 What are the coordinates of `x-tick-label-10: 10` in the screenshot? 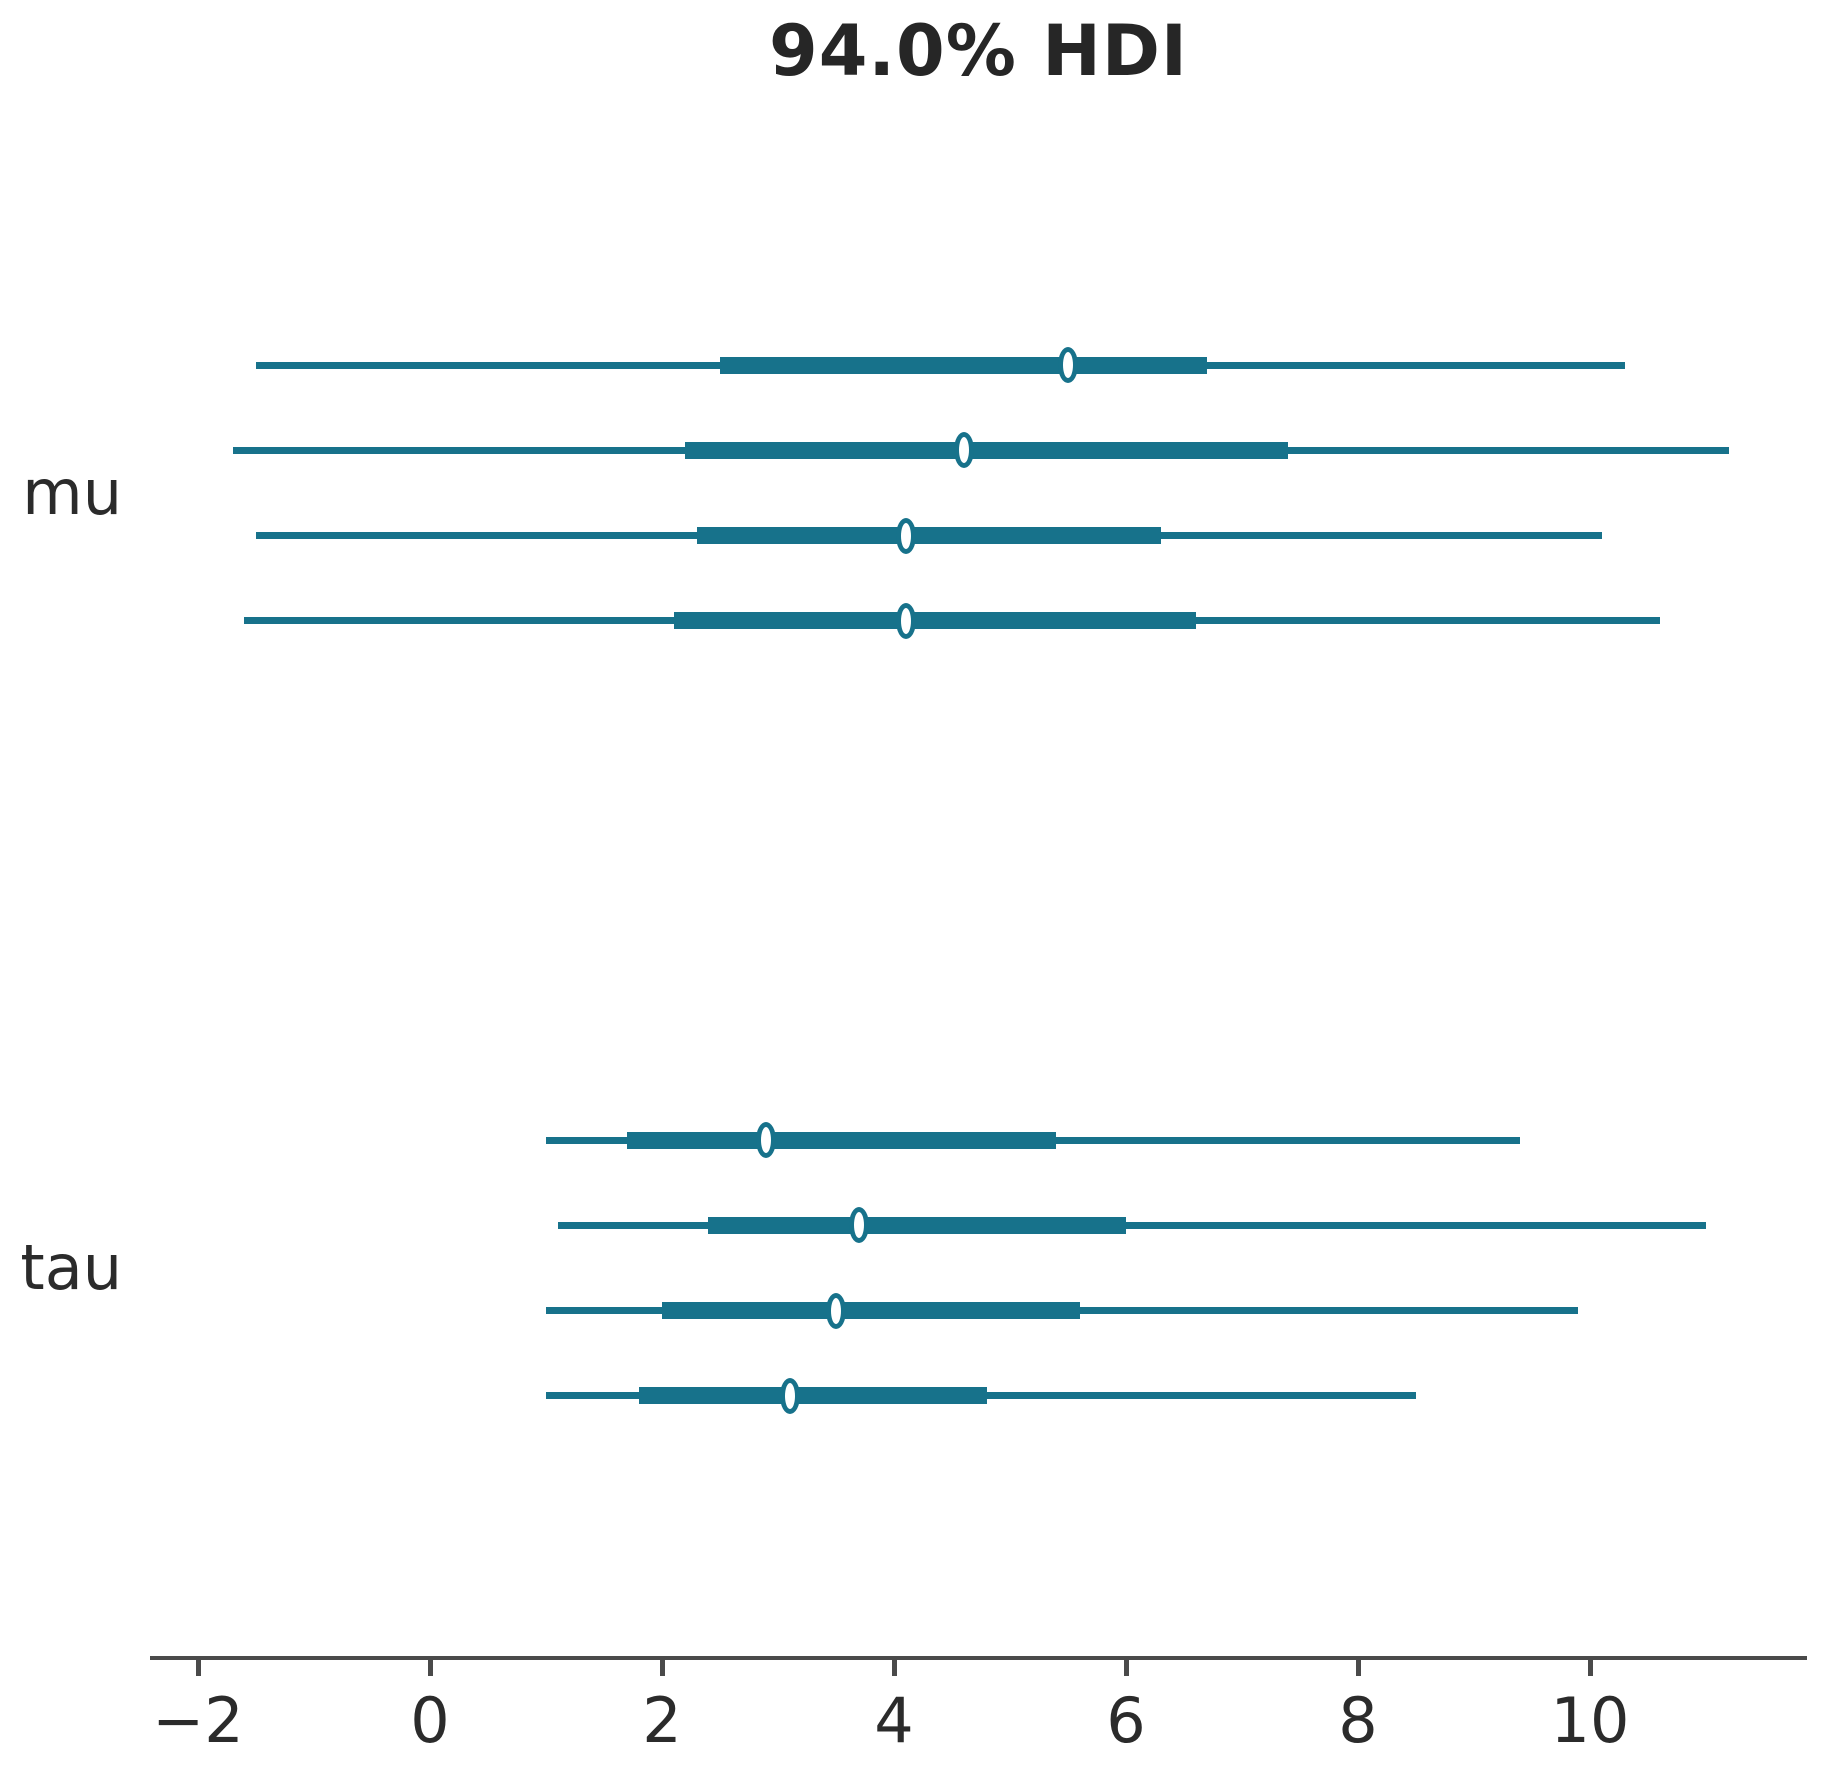 It's located at (1590, 1720).